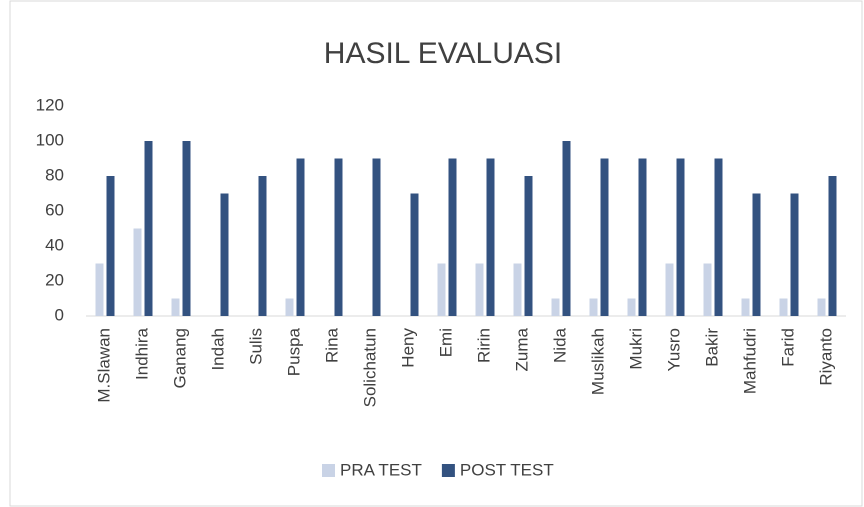 Image resolution: width=864 pixels, height=507 pixels. I want to click on x-tick-label: Indah, so click(217, 349).